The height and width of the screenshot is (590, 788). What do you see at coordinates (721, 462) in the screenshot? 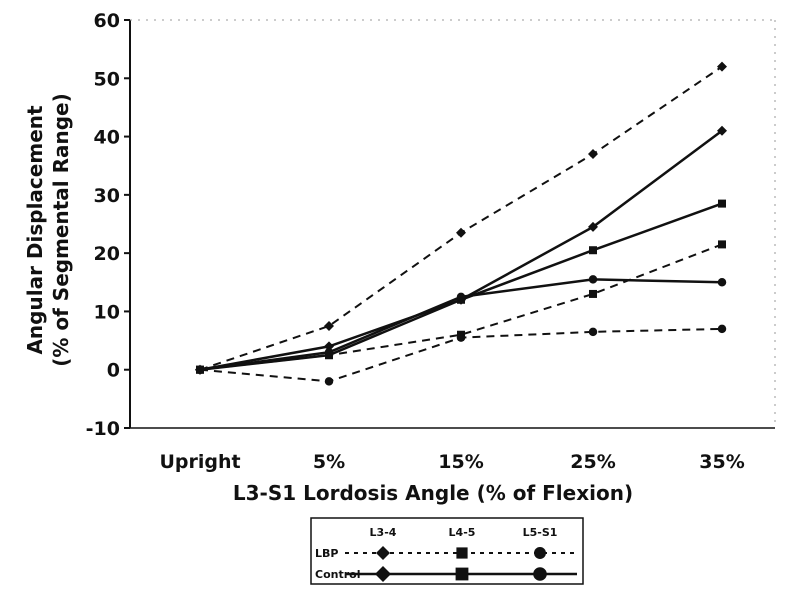
I see `x-tick-label: 35%` at bounding box center [721, 462].